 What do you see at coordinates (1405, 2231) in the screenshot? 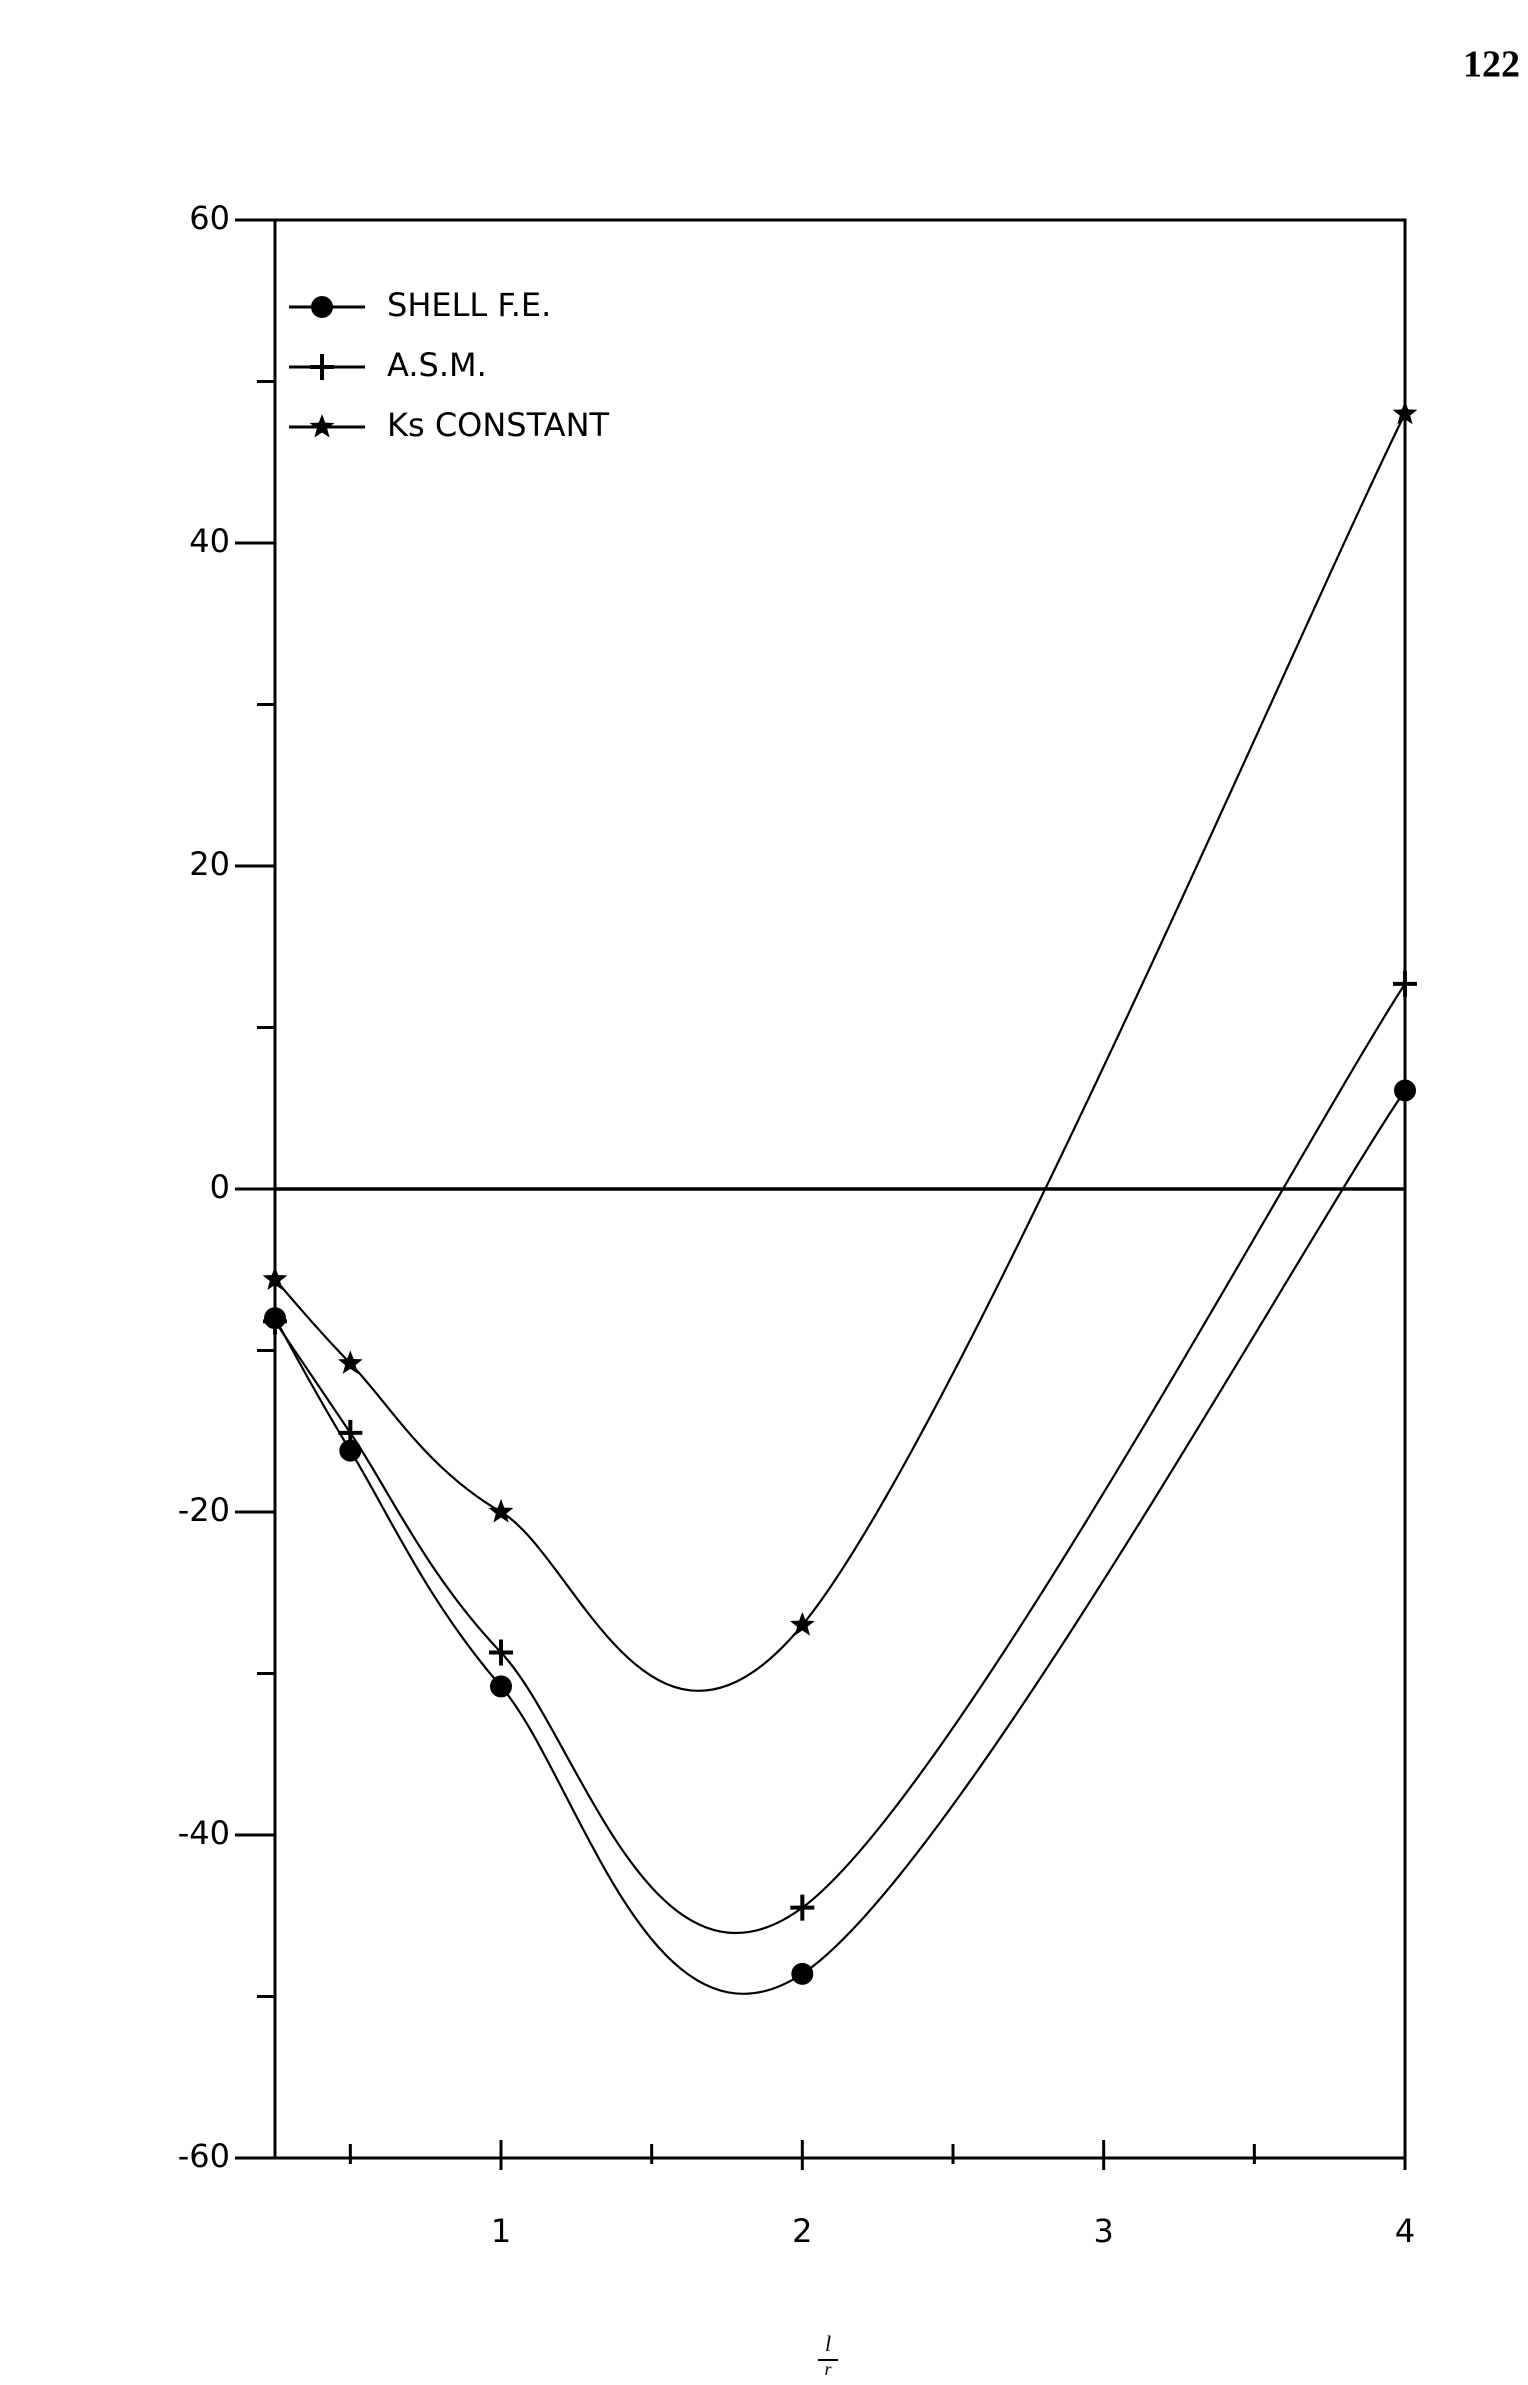
I see `x-tick-label: 4` at bounding box center [1405, 2231].